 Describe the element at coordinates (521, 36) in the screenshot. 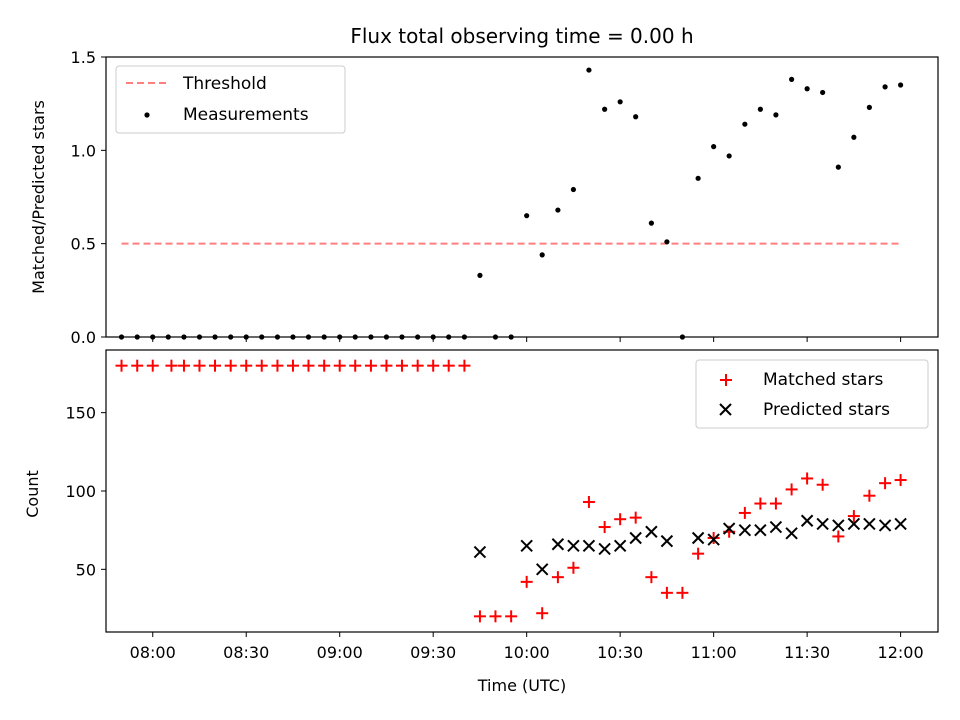

I see `top-chart-title: Flux total observing time = 0.00 h` at that location.